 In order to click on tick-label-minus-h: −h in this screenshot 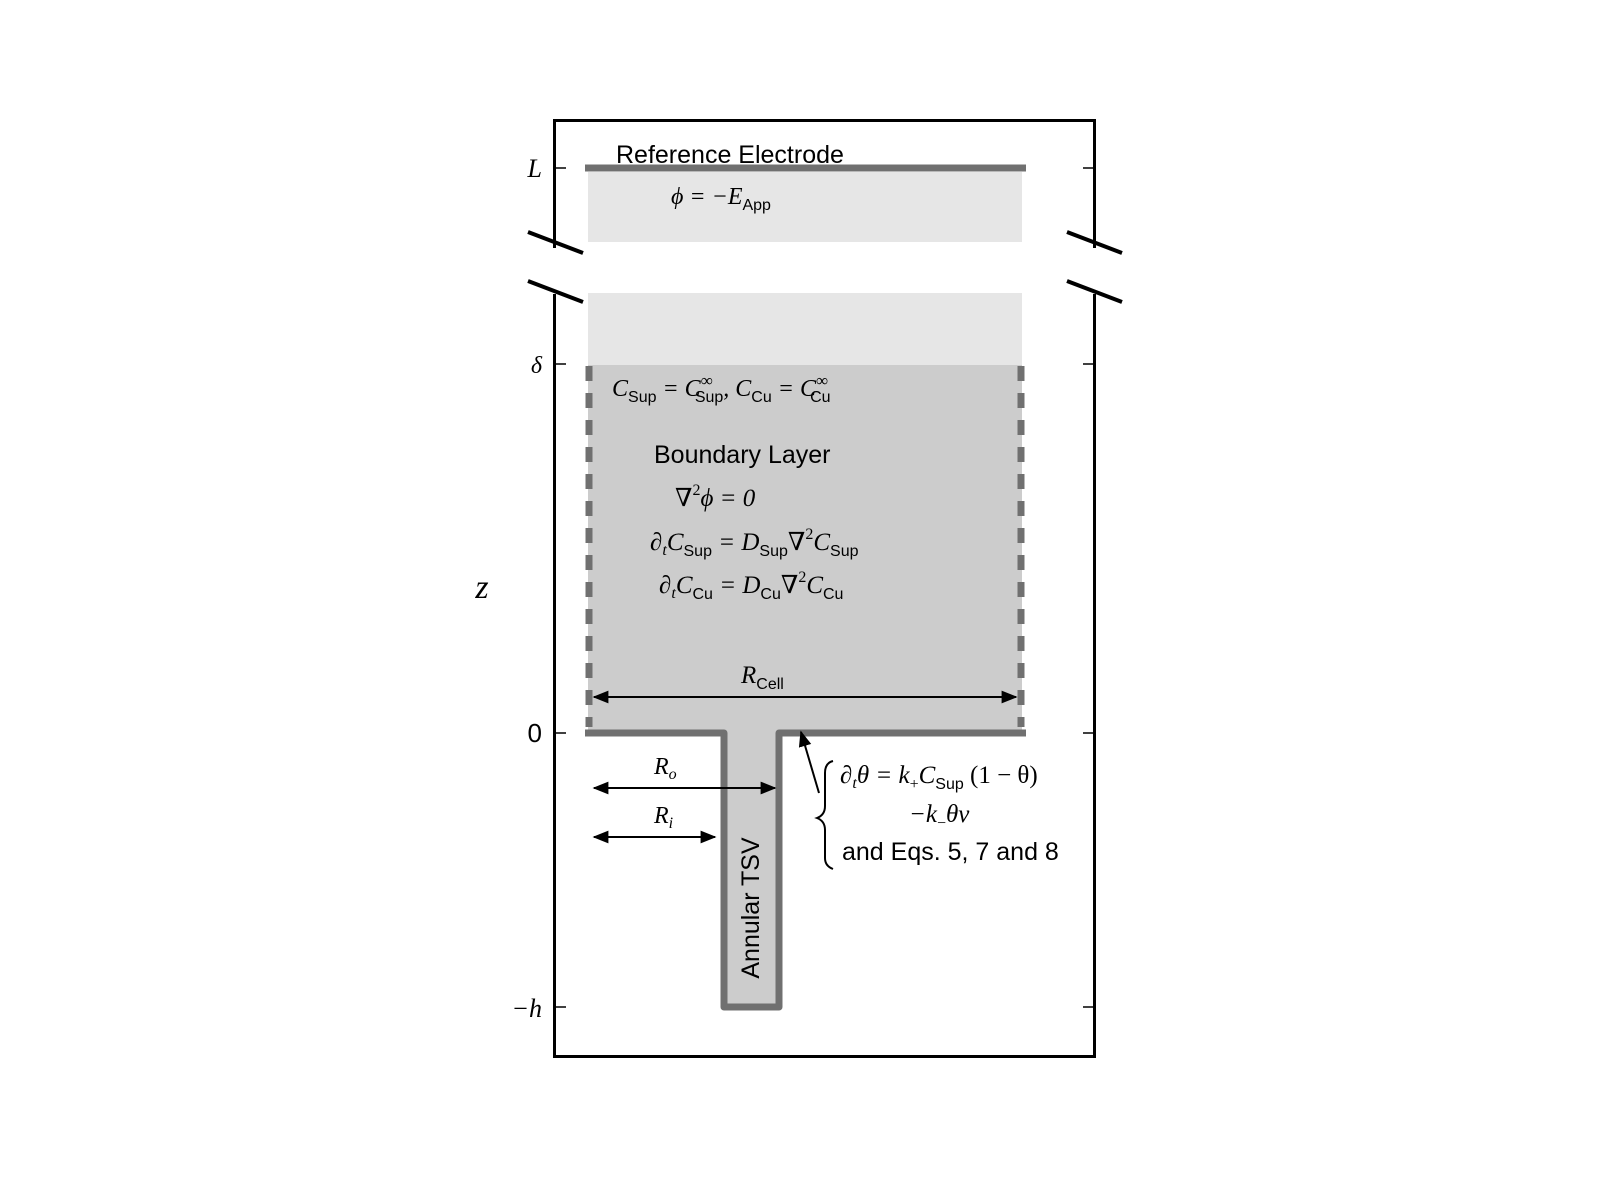, I will do `click(526, 1008)`.